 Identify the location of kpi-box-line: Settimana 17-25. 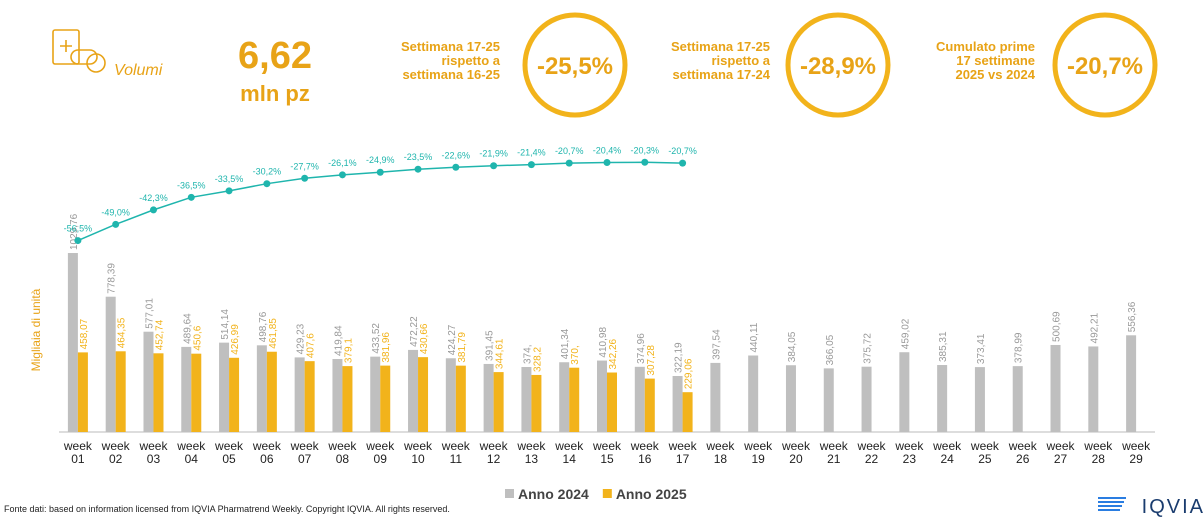
(720, 46).